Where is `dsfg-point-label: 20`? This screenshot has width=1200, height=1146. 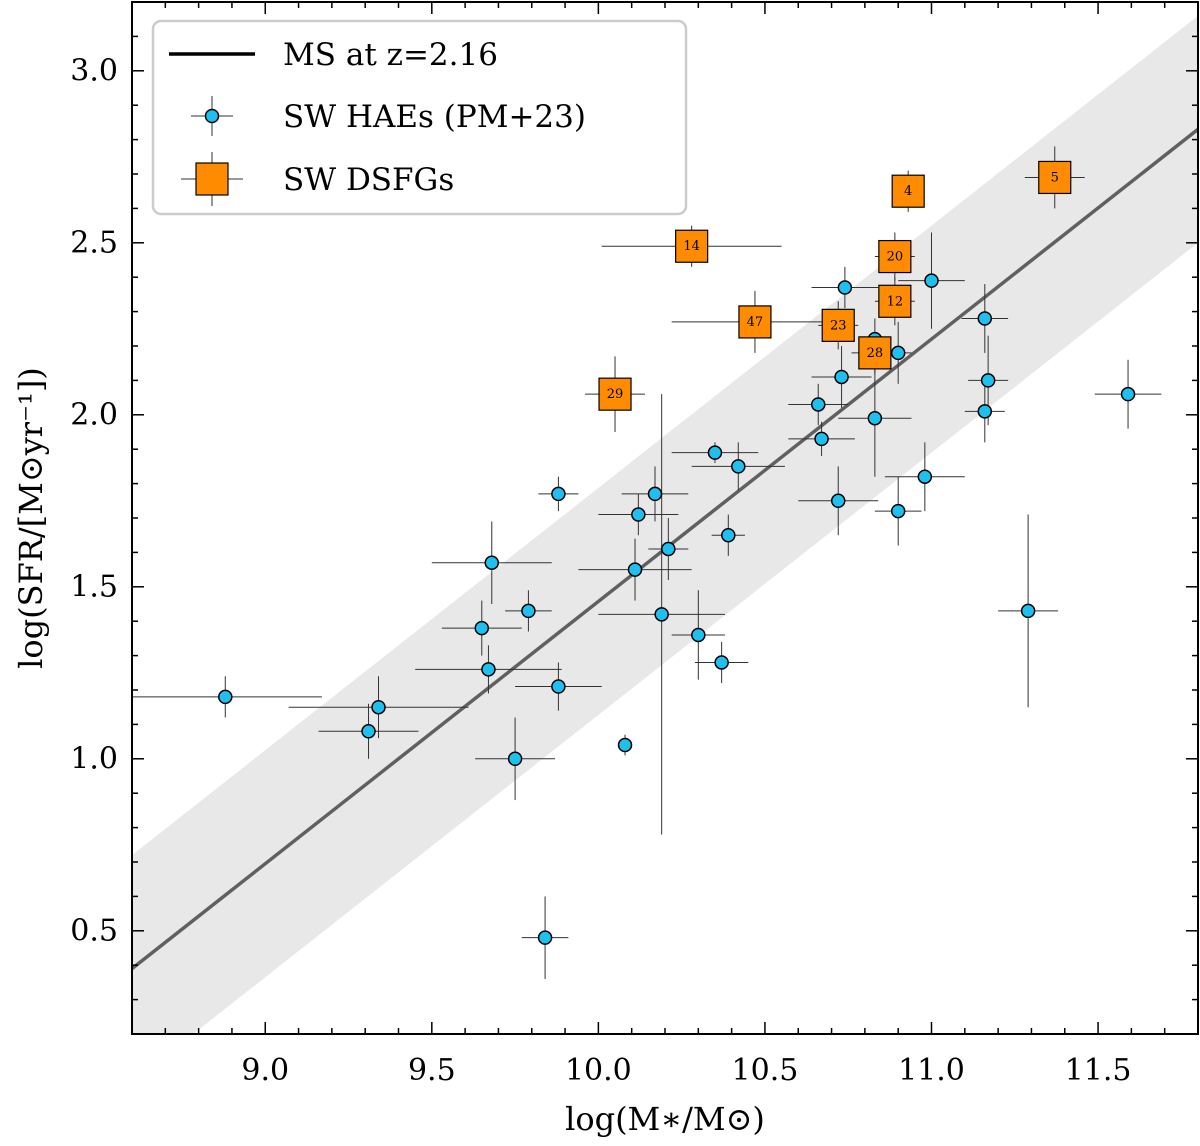 dsfg-point-label: 20 is located at coordinates (895, 257).